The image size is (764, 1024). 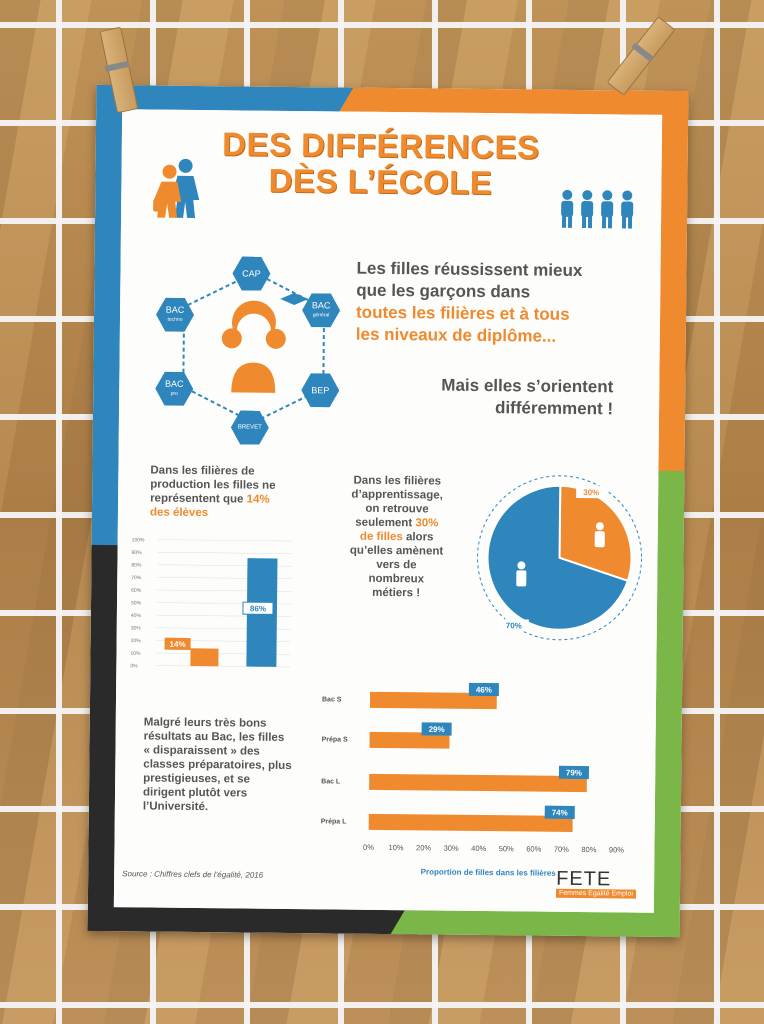 What do you see at coordinates (197, 499) in the screenshot?
I see `production-line-3: représentent que` at bounding box center [197, 499].